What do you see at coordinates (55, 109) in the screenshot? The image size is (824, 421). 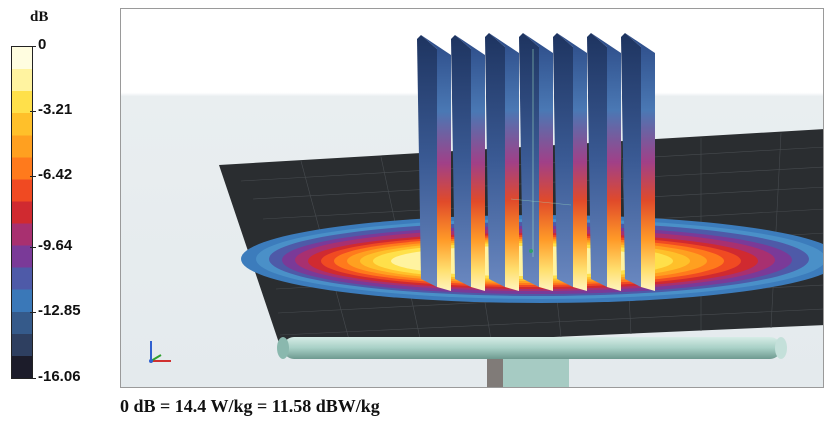 I see `legend-tick-label: -3.21` at bounding box center [55, 109].